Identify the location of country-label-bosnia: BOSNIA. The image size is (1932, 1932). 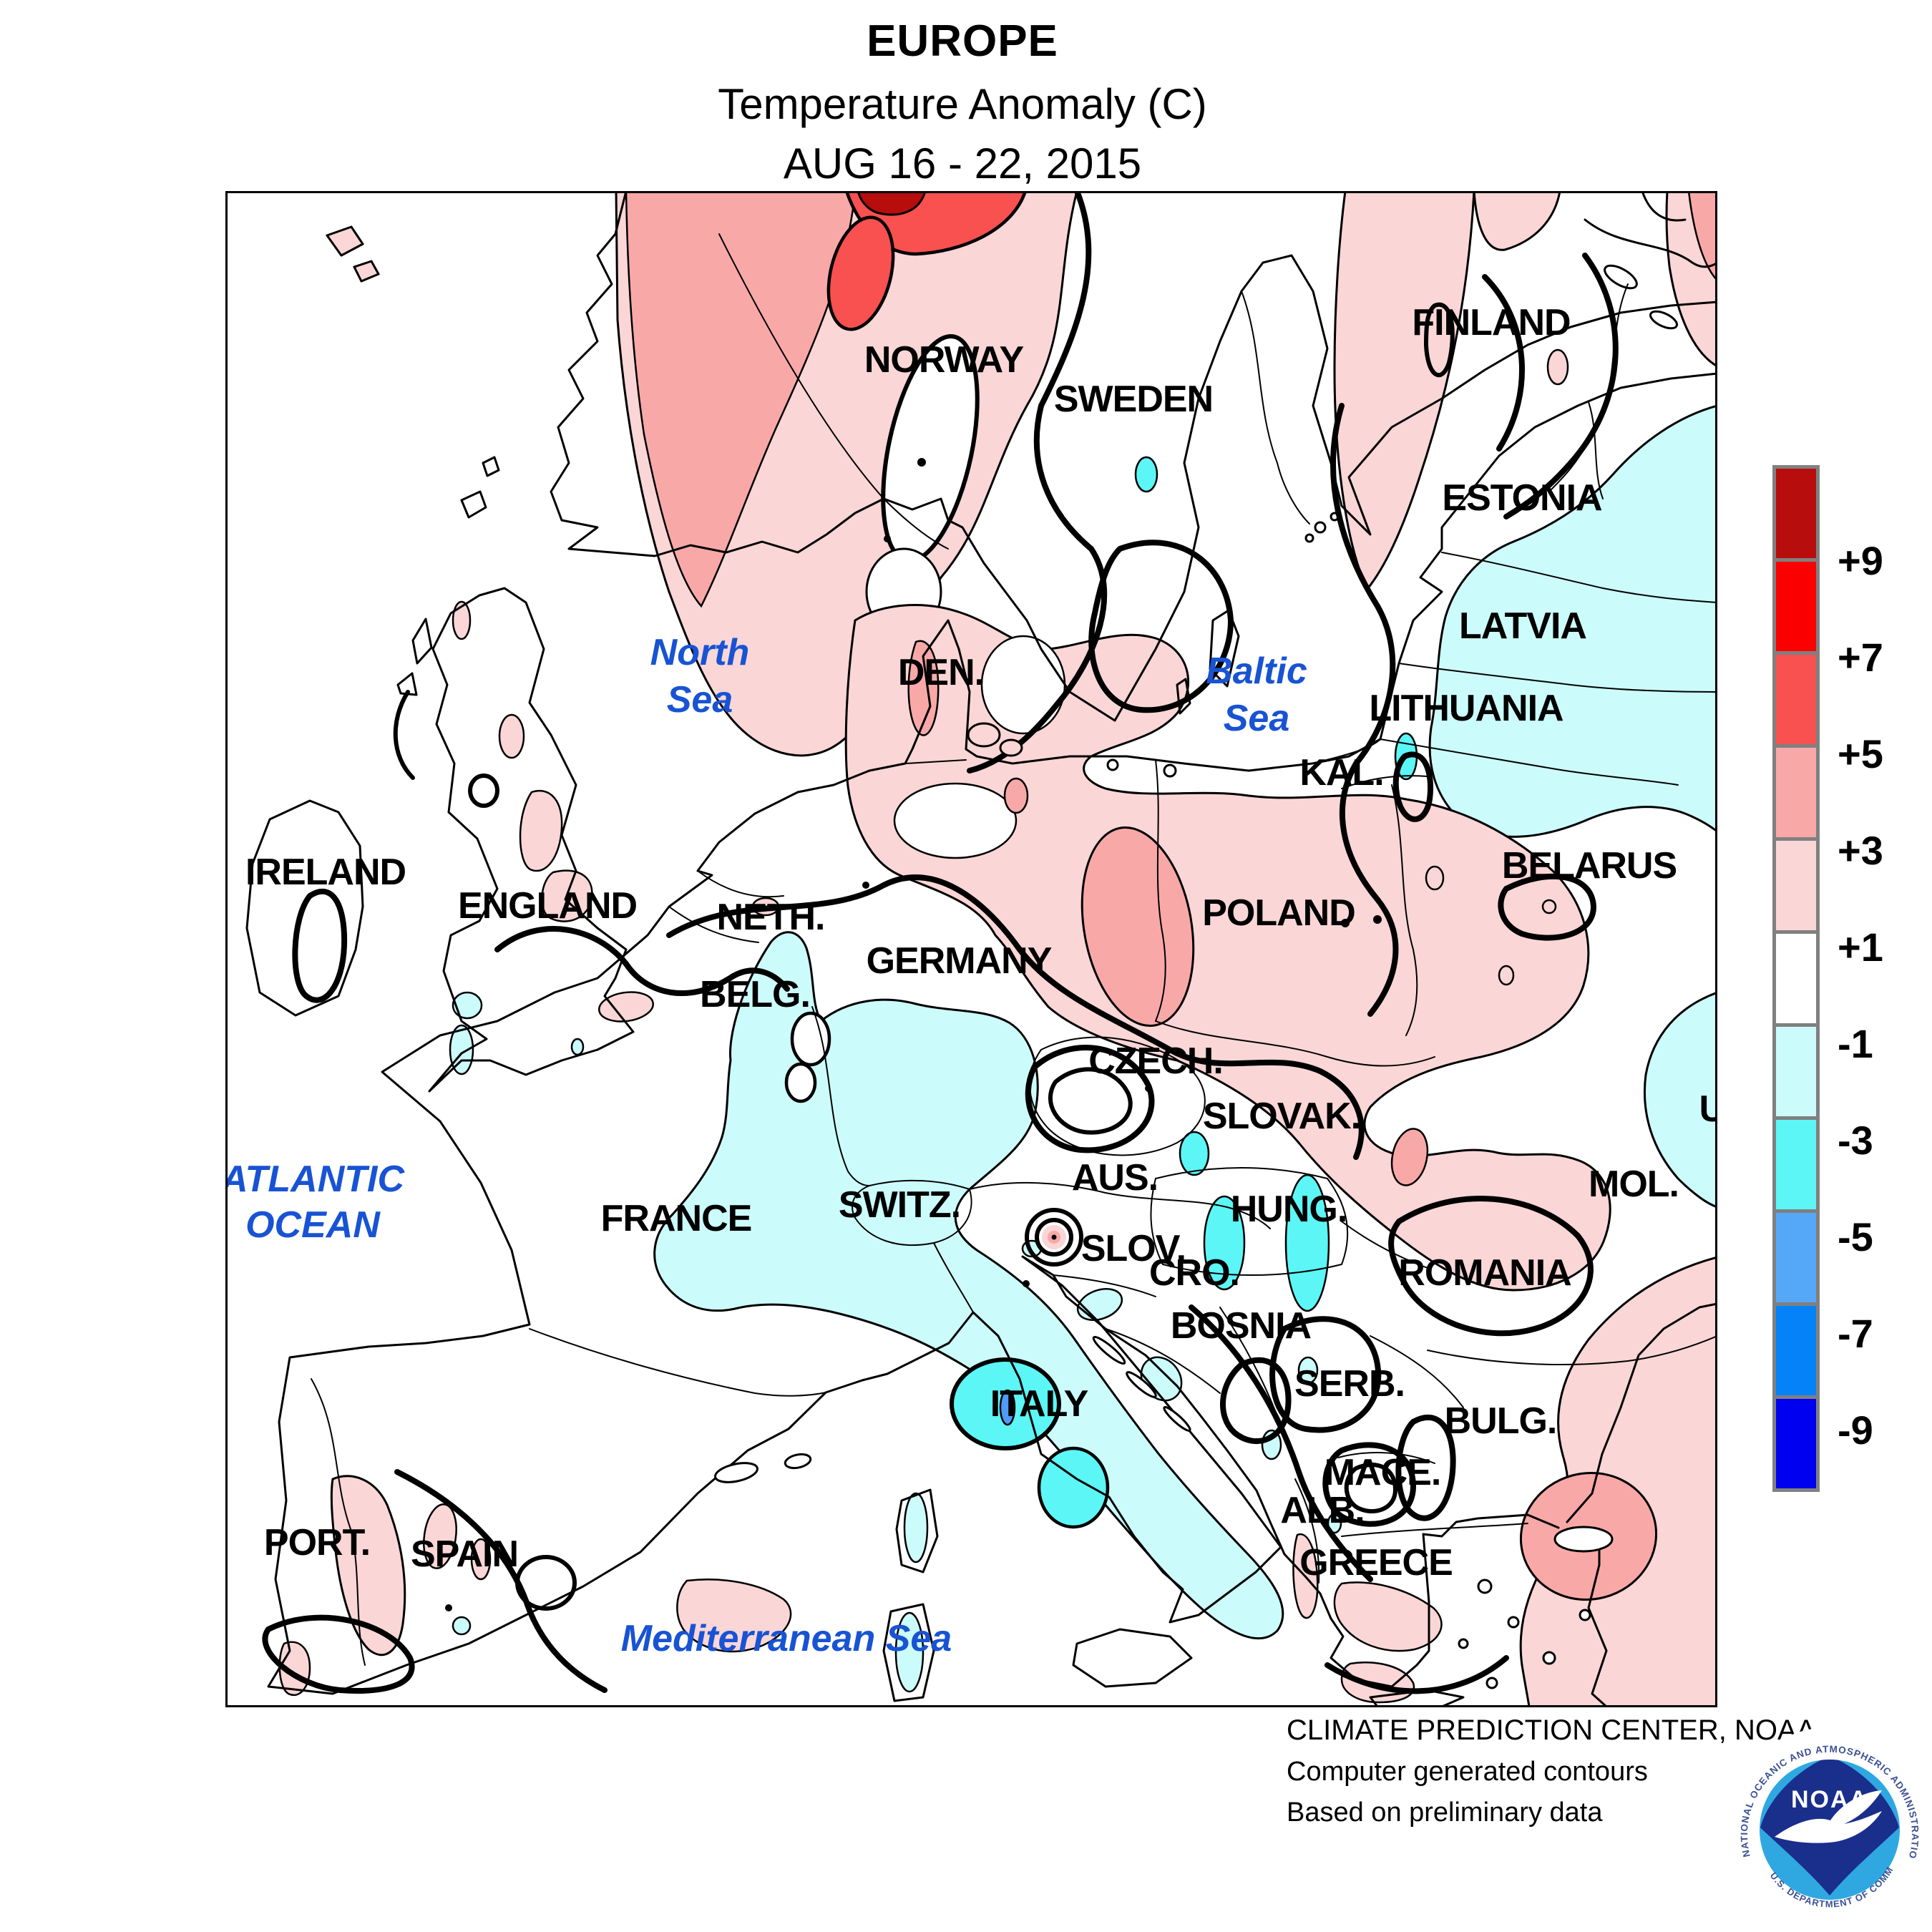
(1241, 1326).